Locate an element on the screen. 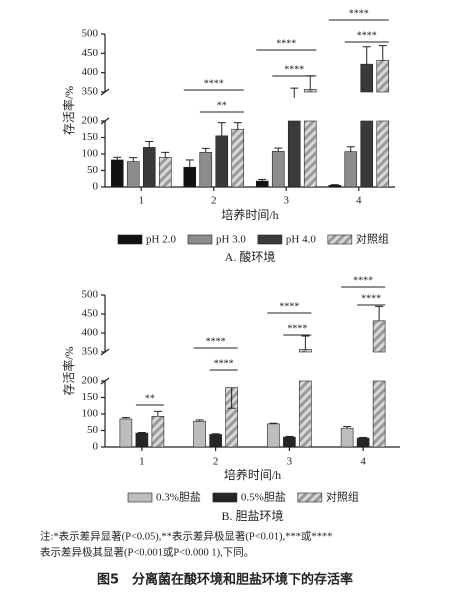 Image resolution: width=451 pixels, height=607 pixels. x-tick-label: 4 is located at coordinates (359, 201).